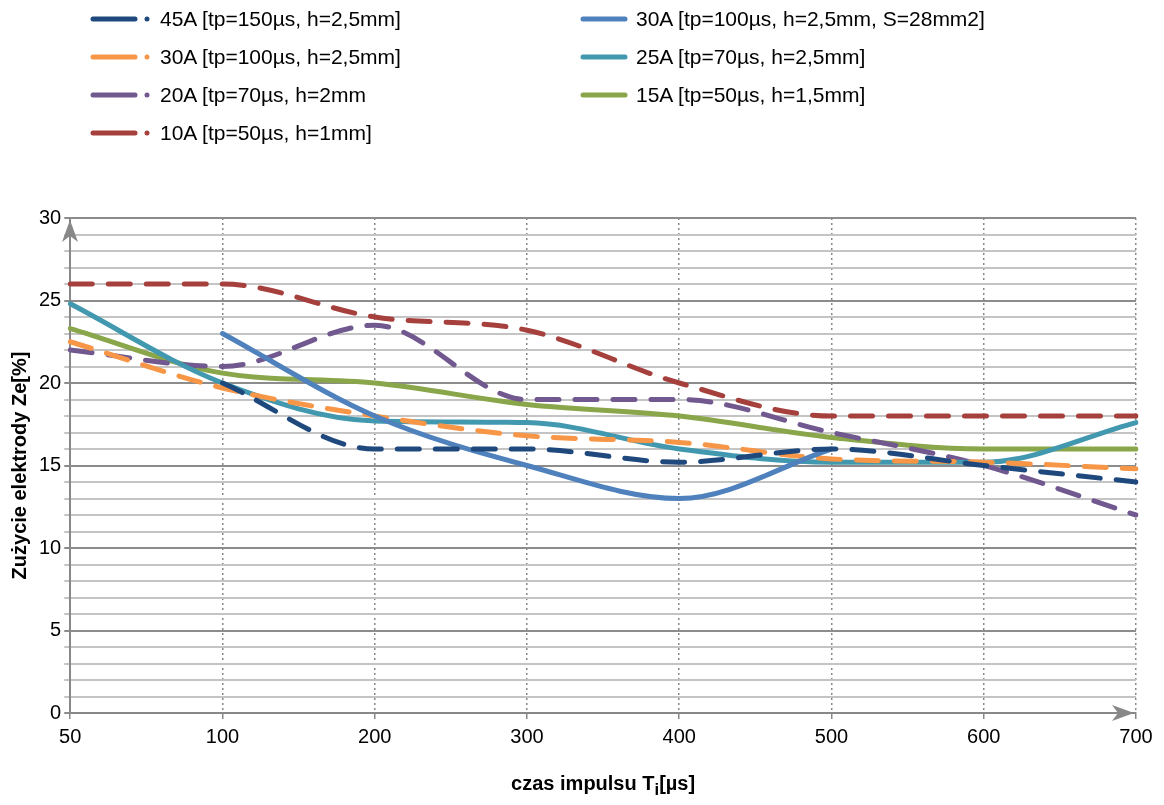  What do you see at coordinates (70, 735) in the screenshot?
I see `x-tick-label: 50` at bounding box center [70, 735].